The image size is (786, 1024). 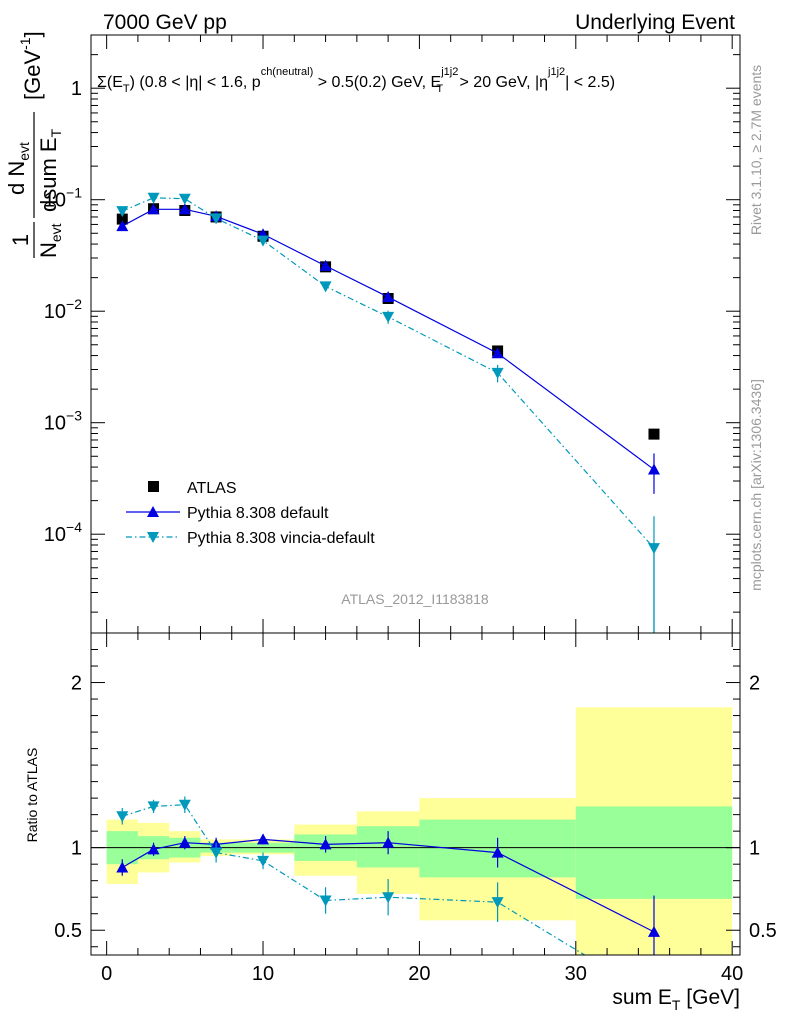 I want to click on x-tick-label: 20, so click(x=419, y=974).